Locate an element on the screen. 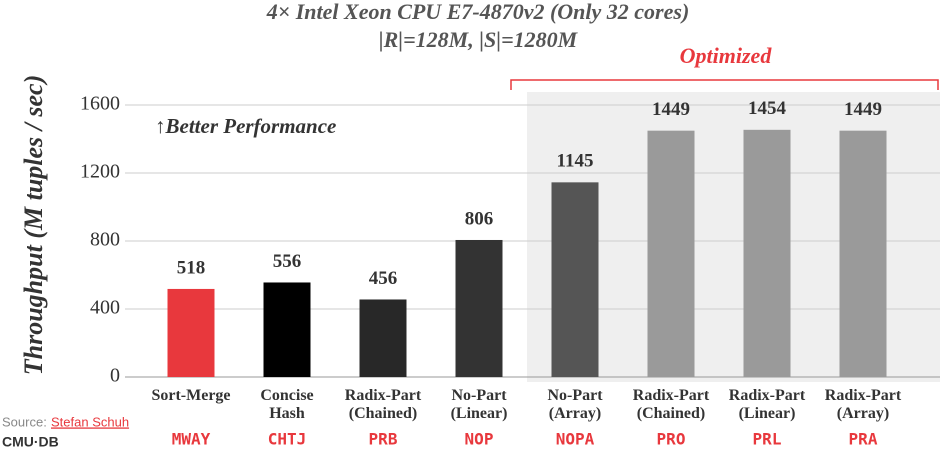  x-tick-label-line: Sort-Merge is located at coordinates (190, 395).